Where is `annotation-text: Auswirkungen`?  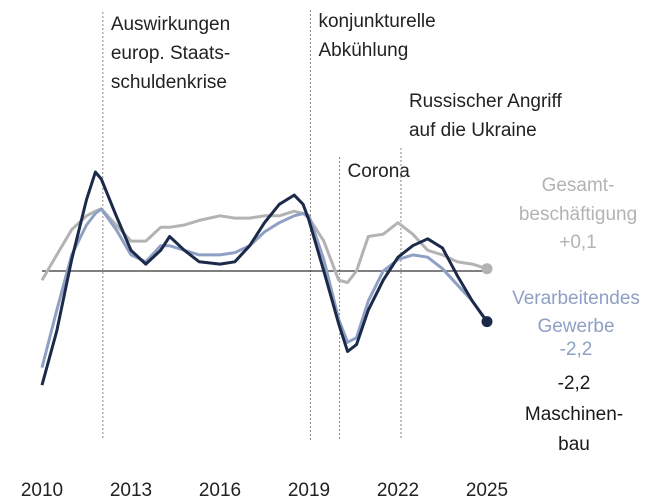 annotation-text: Auswirkungen is located at coordinates (170, 24).